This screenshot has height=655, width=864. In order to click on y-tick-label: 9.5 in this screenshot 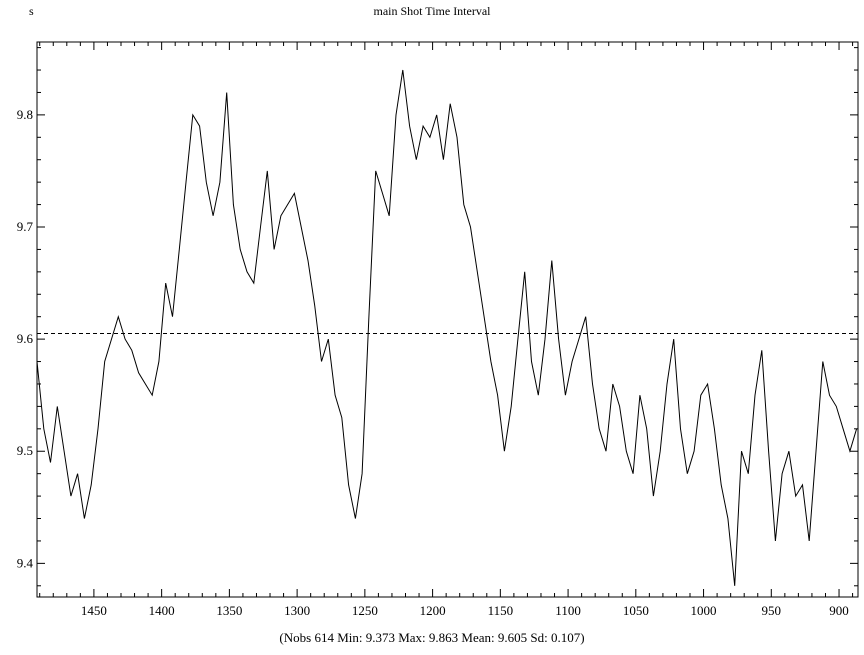, I will do `click(25, 450)`.